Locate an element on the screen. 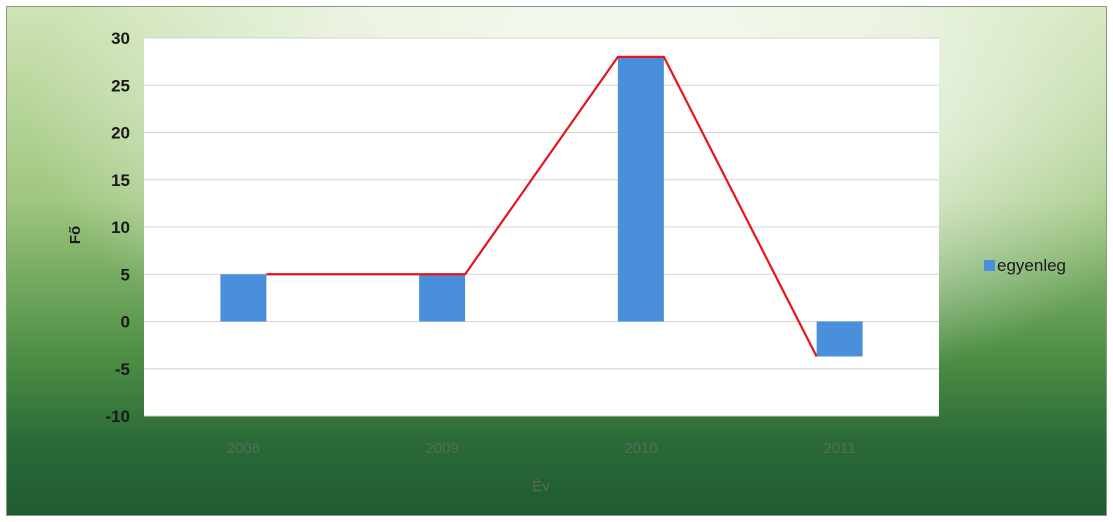 Image resolution: width=1113 pixels, height=522 pixels. bar-2010 is located at coordinates (641, 189).